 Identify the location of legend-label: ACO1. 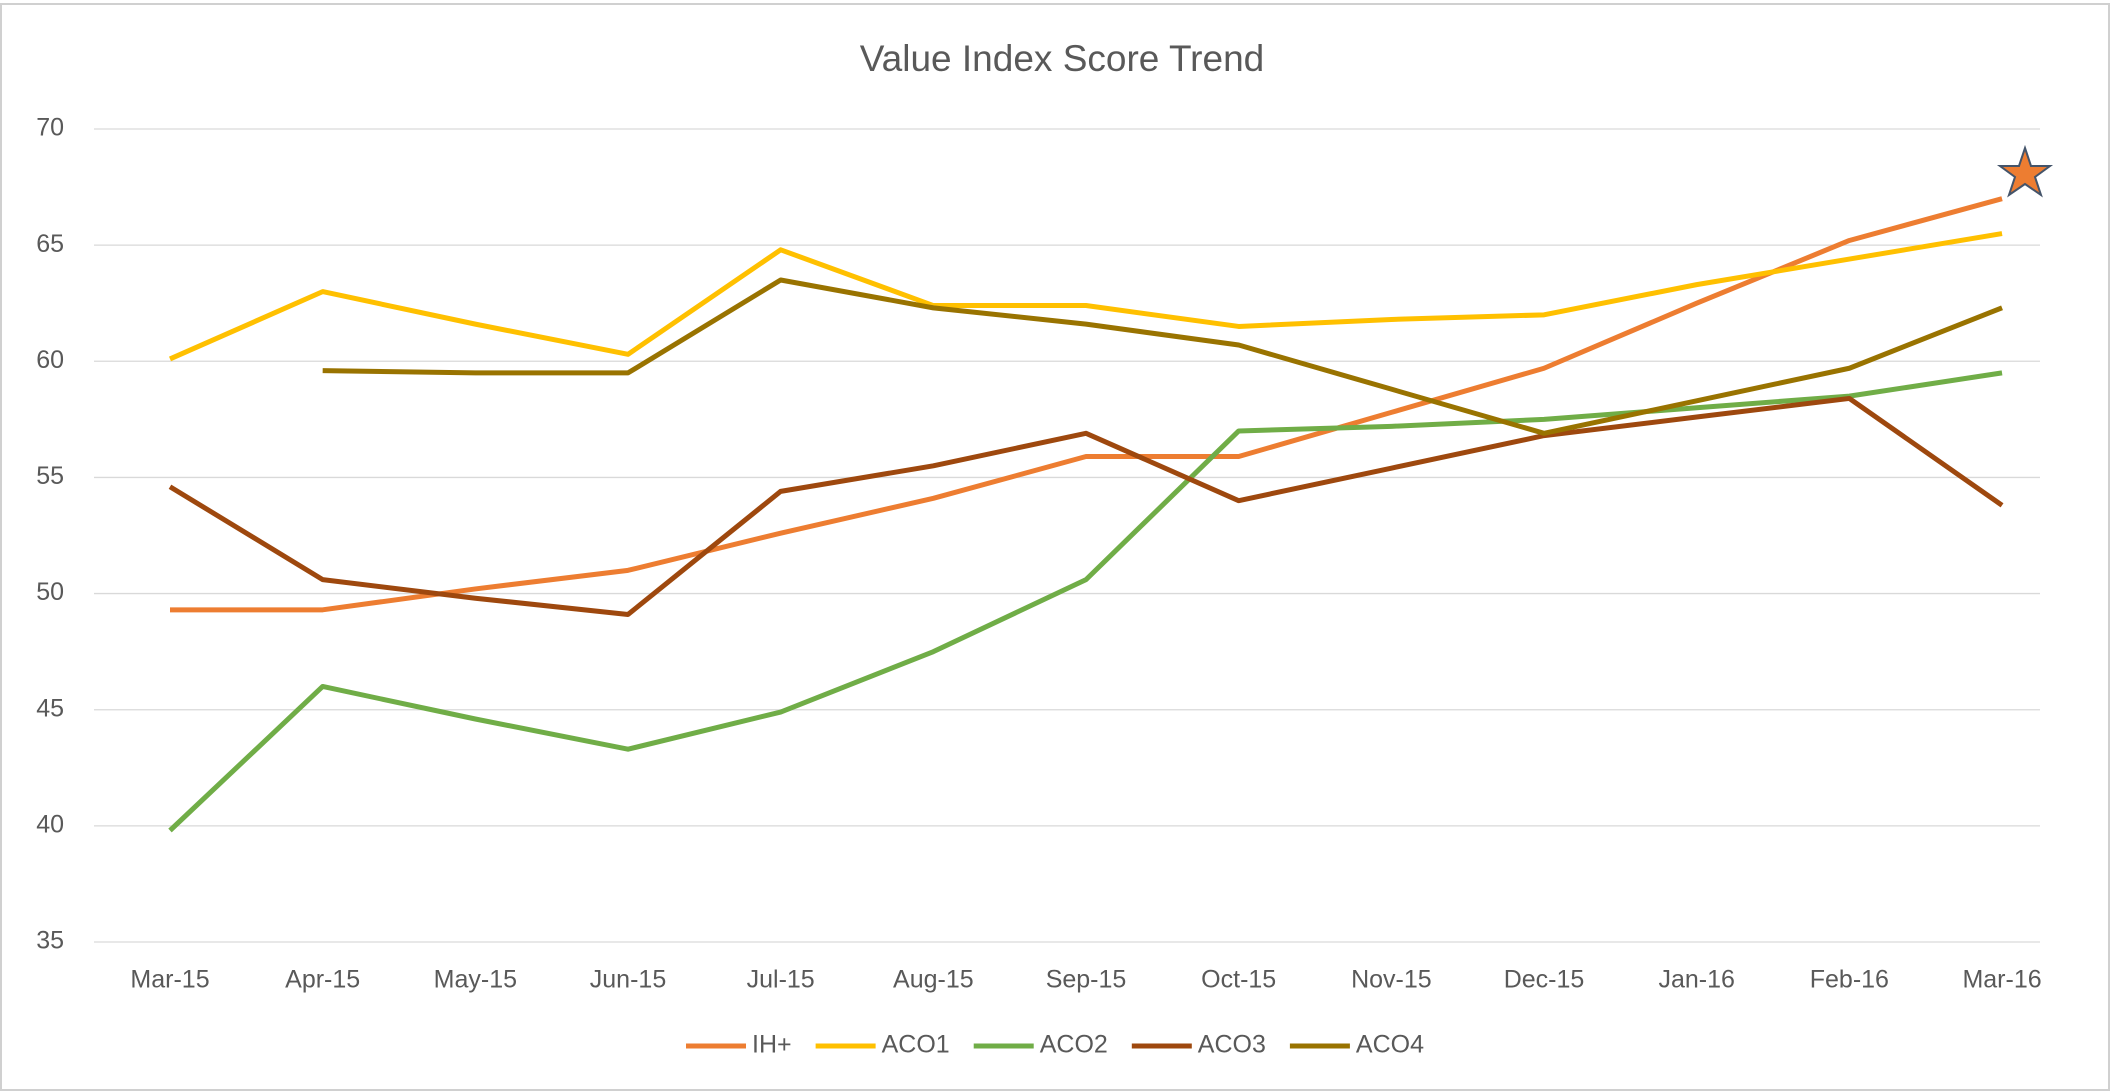
(916, 1045).